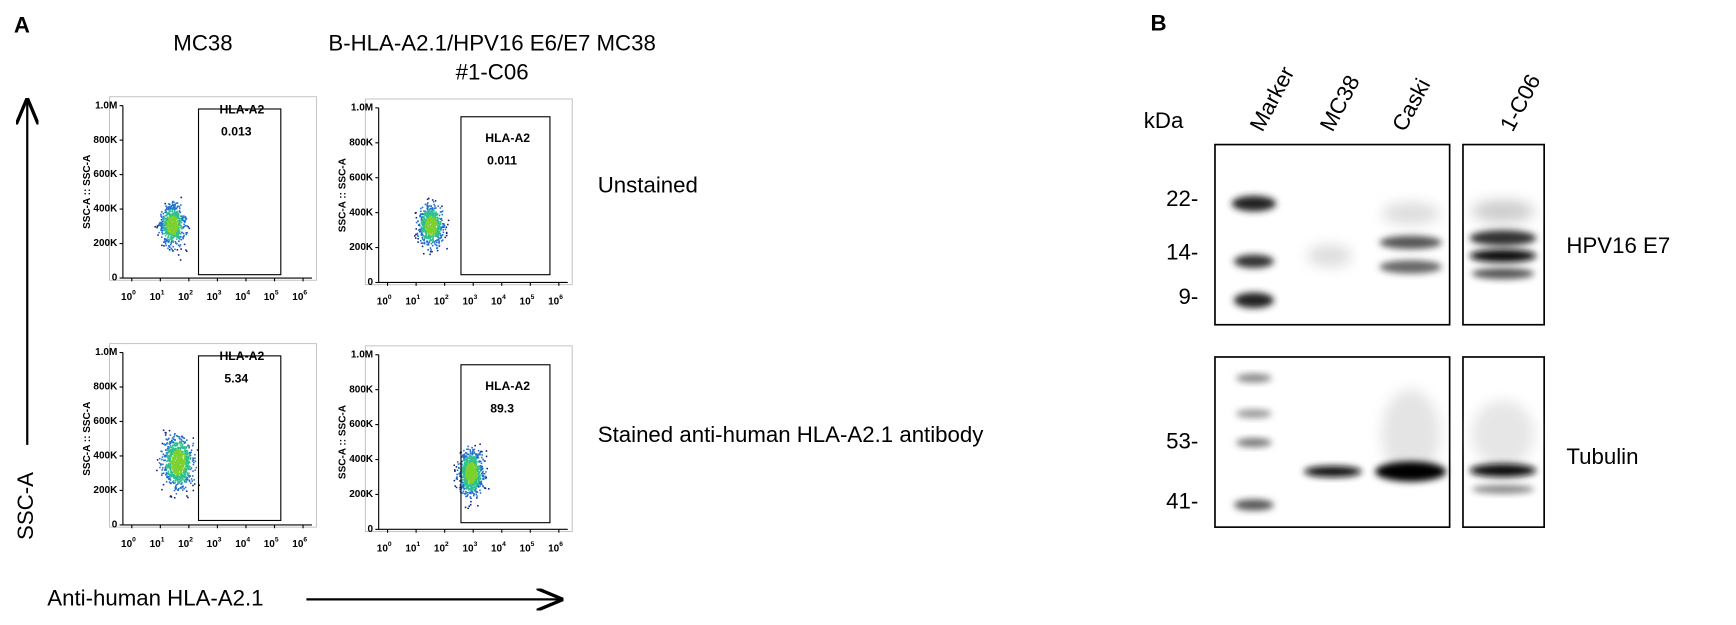  Describe the element at coordinates (1503, 442) in the screenshot. I see `blot-bottom-right` at that location.